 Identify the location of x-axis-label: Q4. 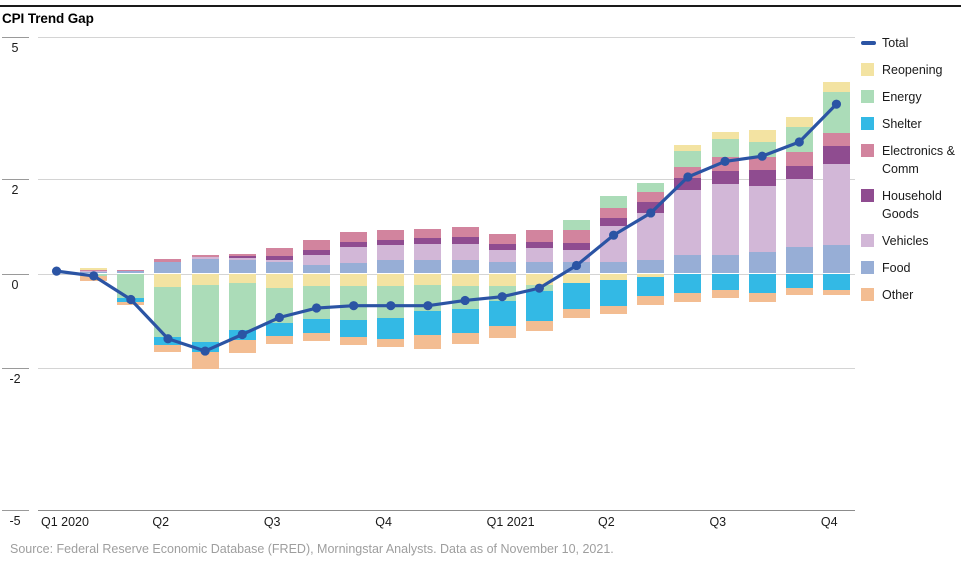
(829, 522).